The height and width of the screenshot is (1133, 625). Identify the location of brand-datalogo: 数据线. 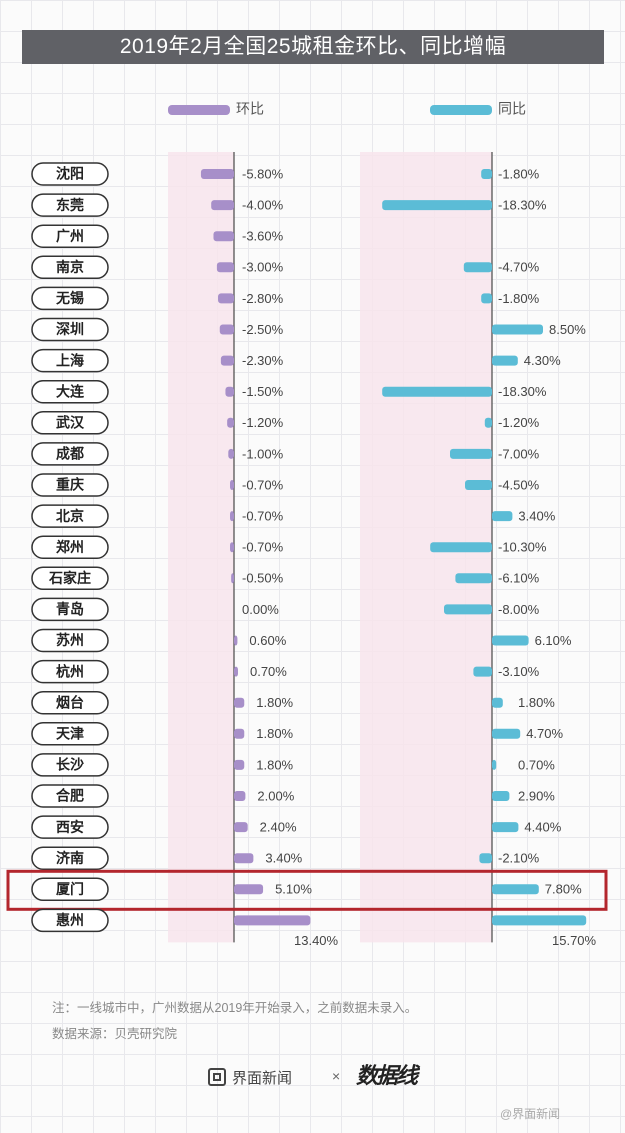
(387, 1076).